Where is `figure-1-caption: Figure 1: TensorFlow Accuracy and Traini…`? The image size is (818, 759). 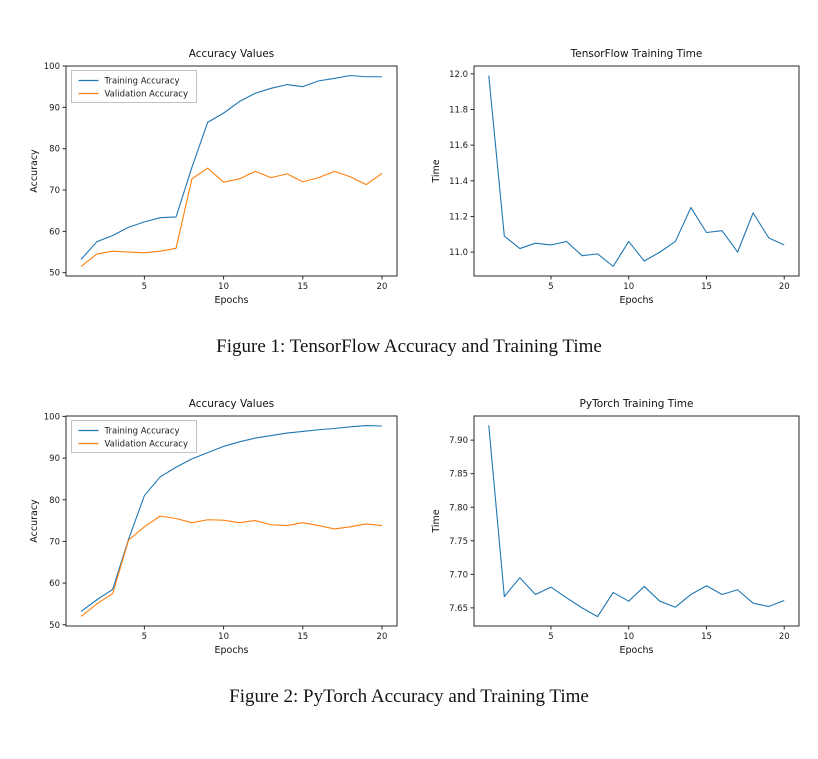
figure-1-caption: Figure 1: TensorFlow Accuracy and Traini… is located at coordinates (409, 346).